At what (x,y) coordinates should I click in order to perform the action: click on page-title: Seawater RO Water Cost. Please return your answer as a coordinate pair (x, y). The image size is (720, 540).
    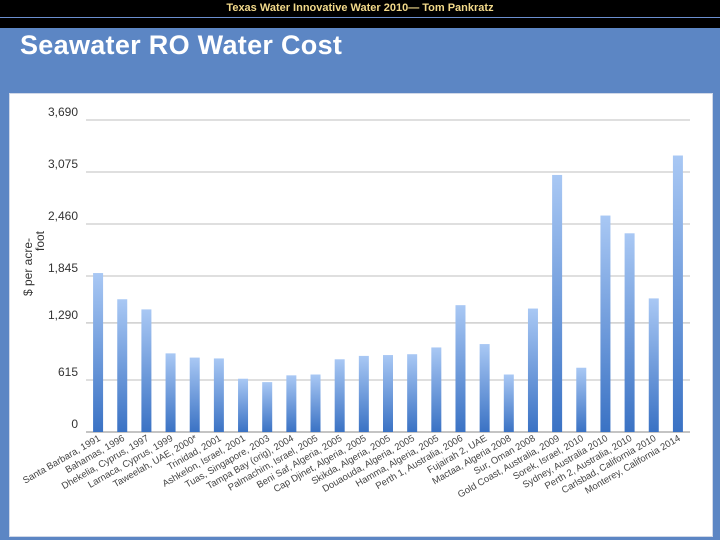
    Looking at the image, I should click on (181, 45).